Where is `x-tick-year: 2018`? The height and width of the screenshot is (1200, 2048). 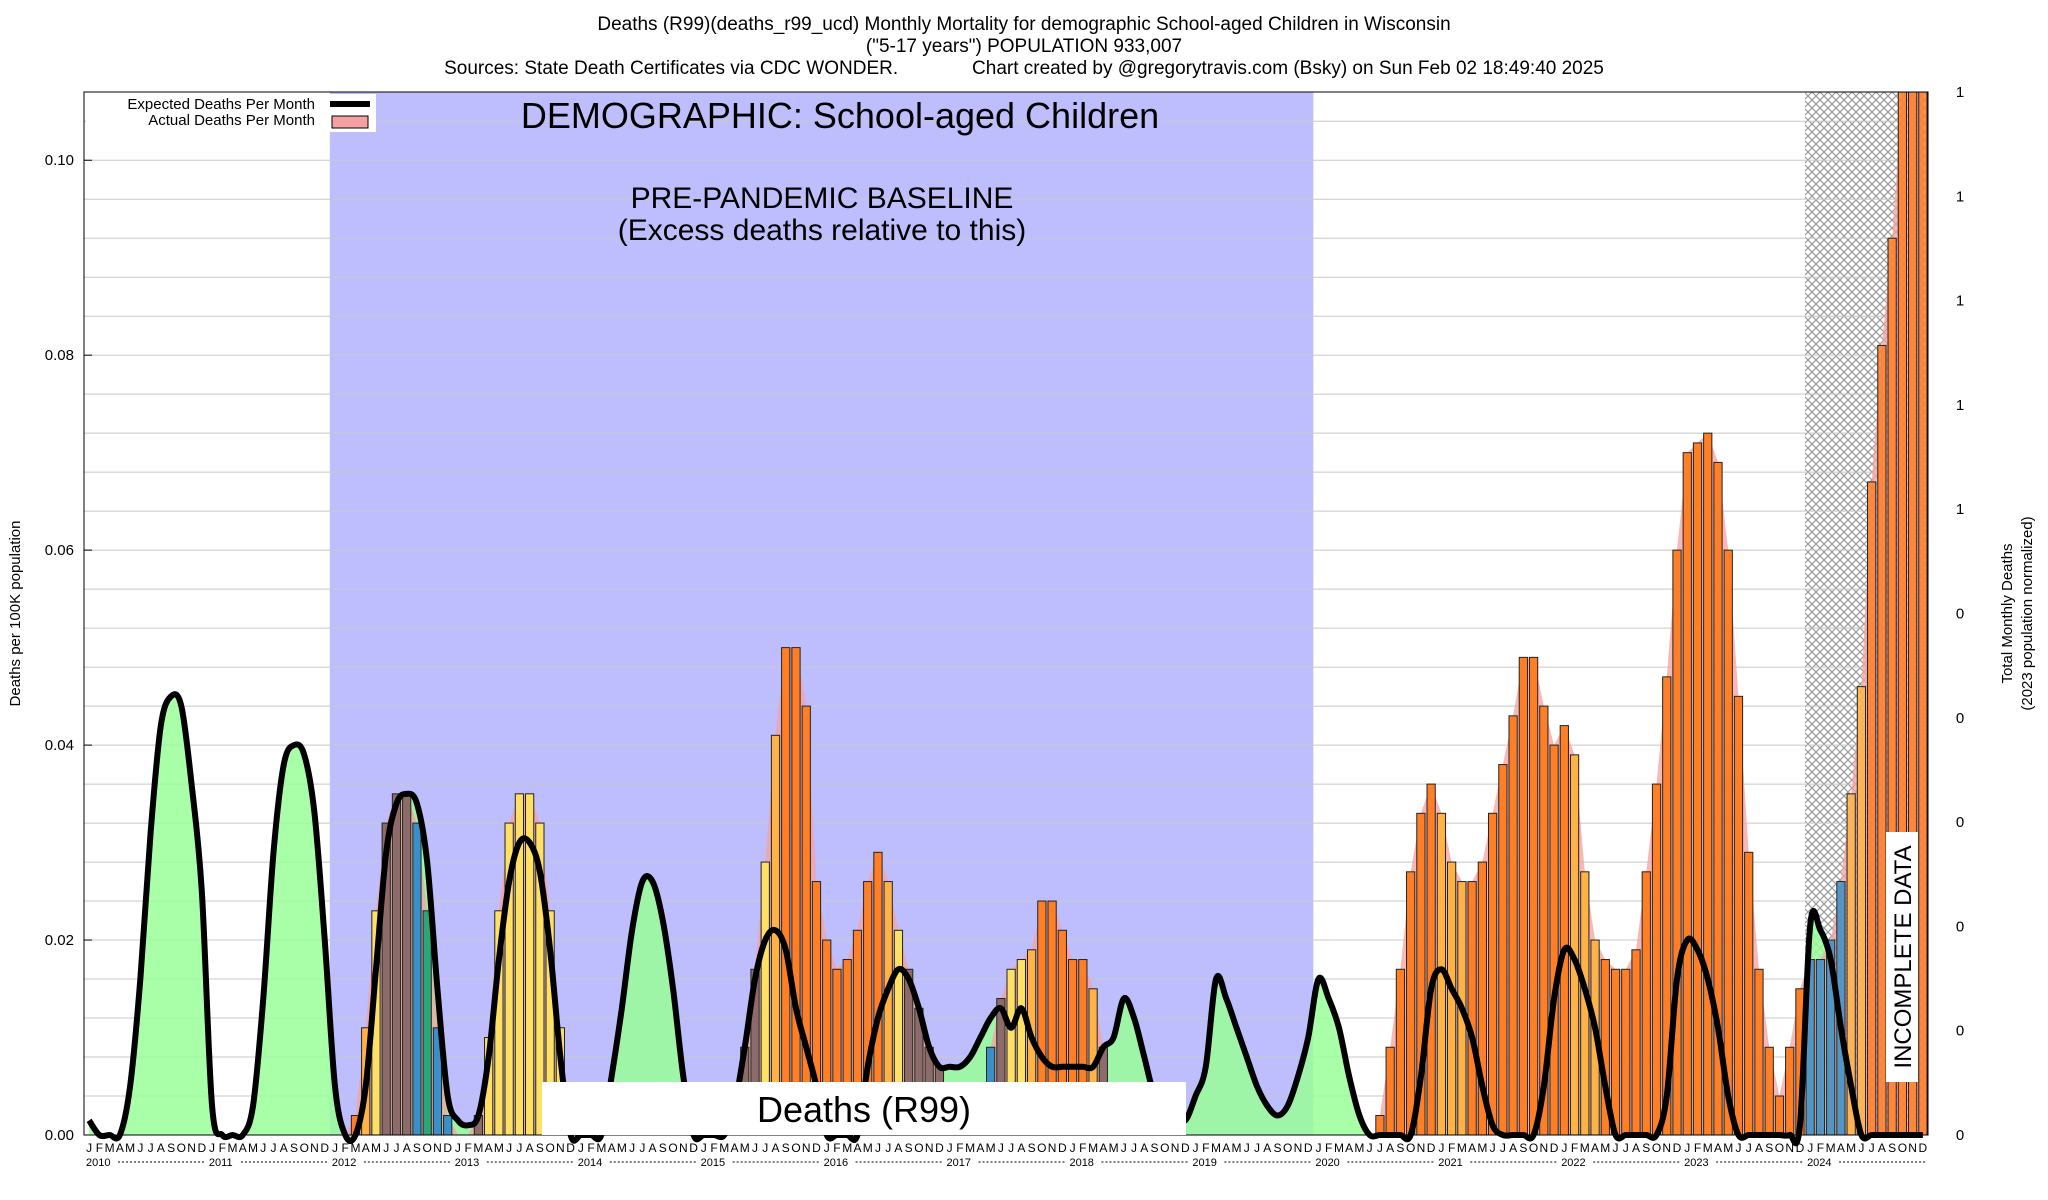 x-tick-year: 2018 is located at coordinates (1081, 1163).